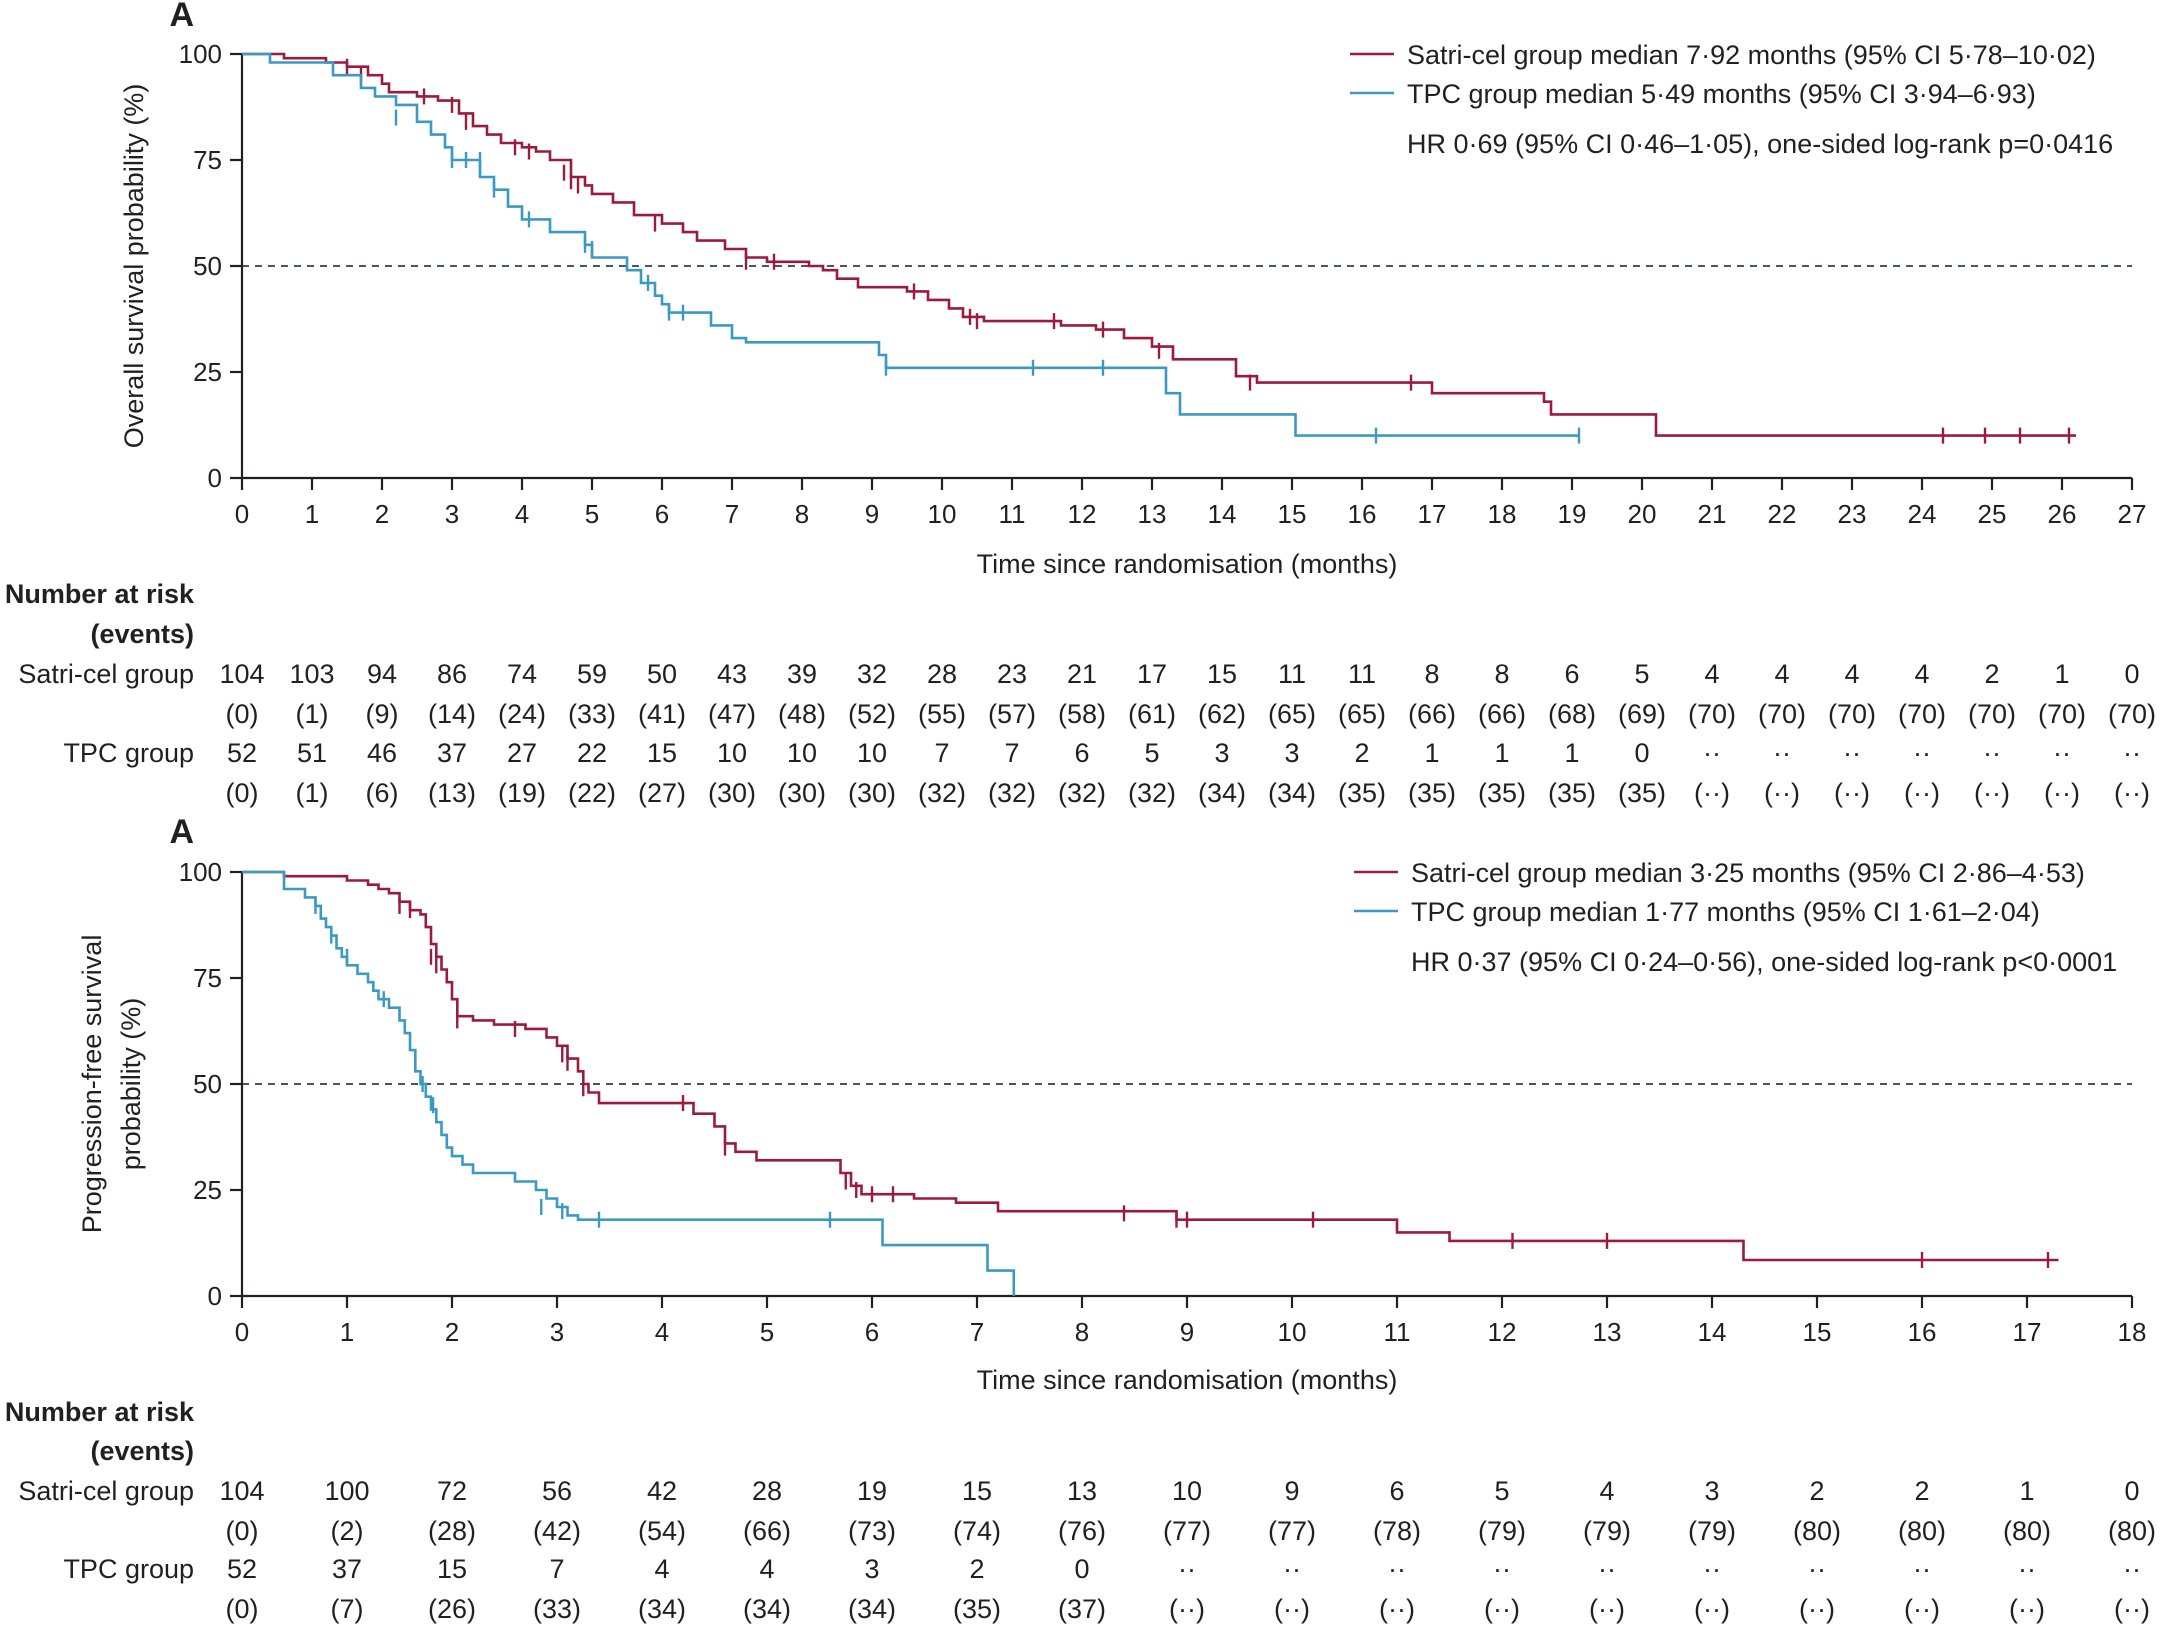 This screenshot has width=2160, height=1648. Describe the element at coordinates (767, 1531) in the screenshot. I see `chart2-risk-events: (66)` at that location.